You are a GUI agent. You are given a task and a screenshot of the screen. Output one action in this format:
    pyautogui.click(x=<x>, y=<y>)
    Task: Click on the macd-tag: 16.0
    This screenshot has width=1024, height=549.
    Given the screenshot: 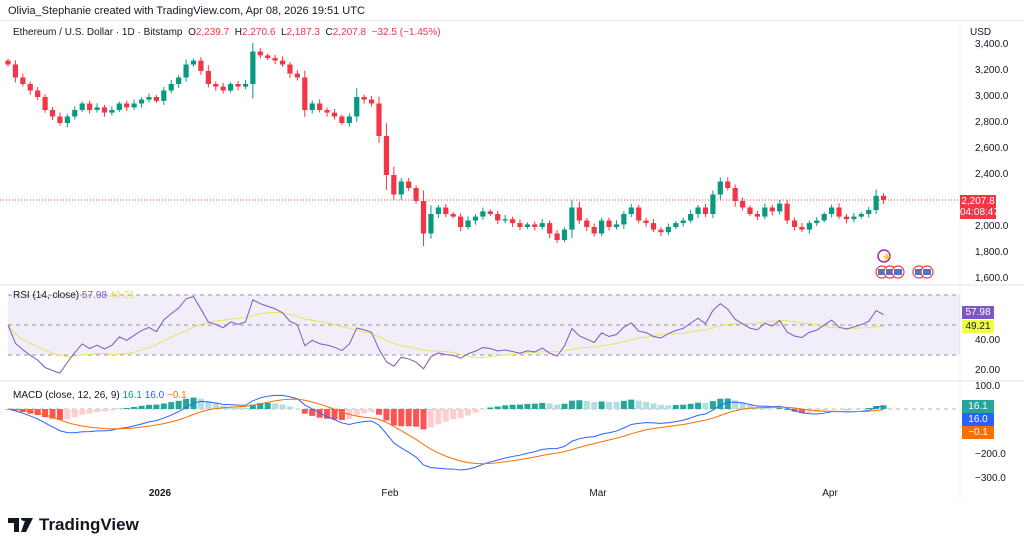 What is the action you would take?
    pyautogui.click(x=978, y=419)
    